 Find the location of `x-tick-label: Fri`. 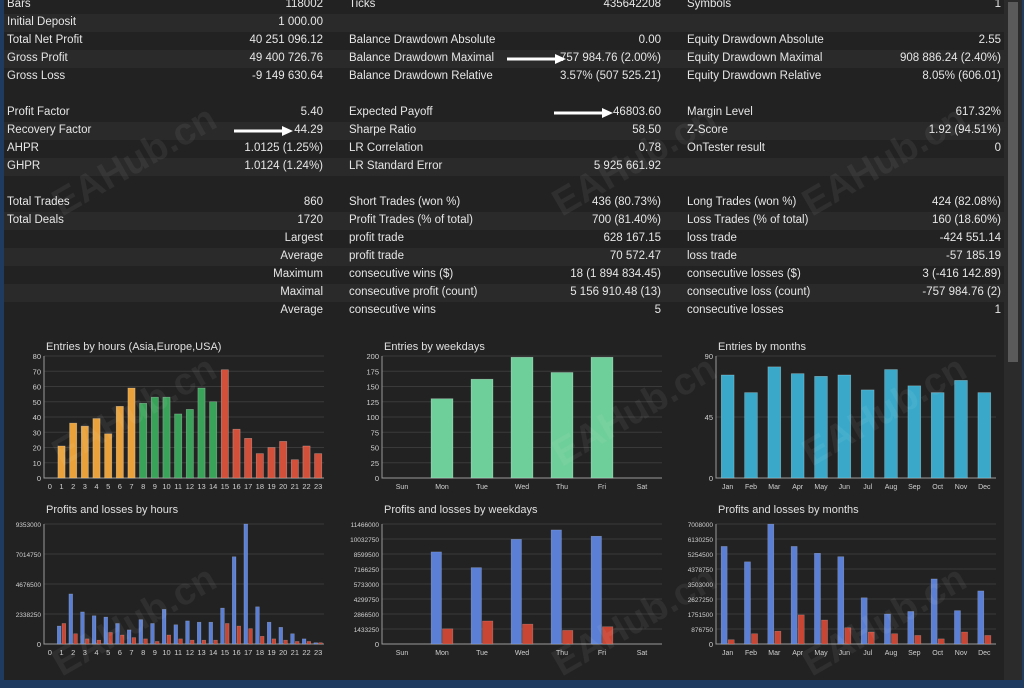

x-tick-label: Fri is located at coordinates (602, 487).